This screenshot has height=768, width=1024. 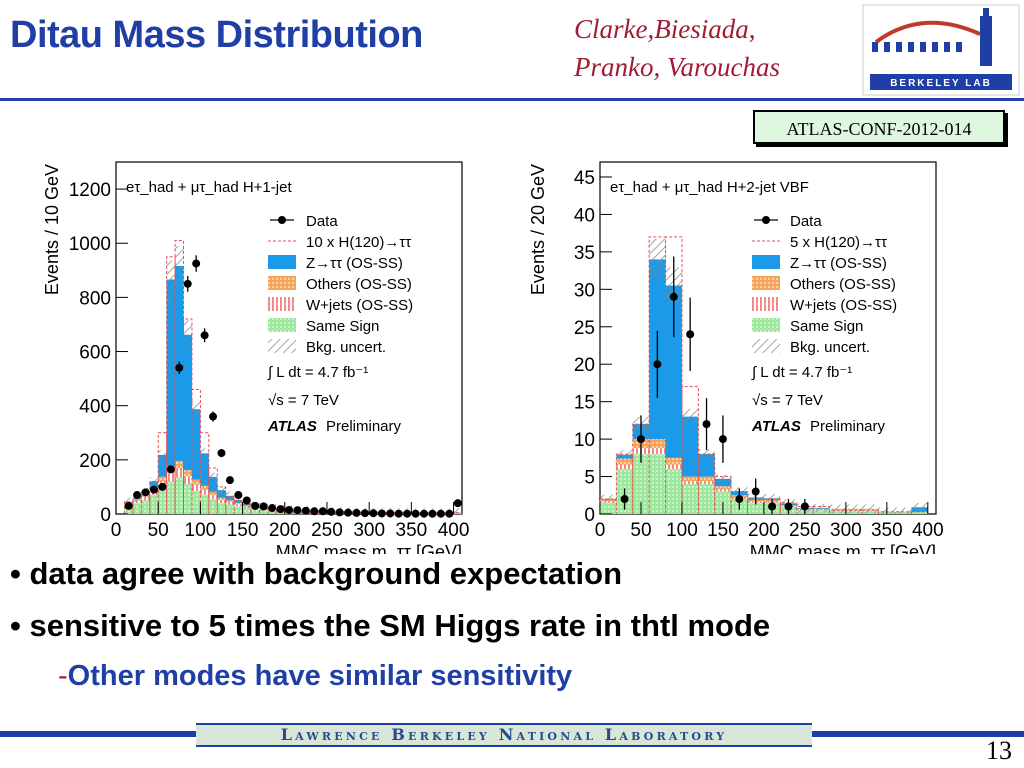 I want to click on x-tick-label: 250, so click(x=805, y=530).